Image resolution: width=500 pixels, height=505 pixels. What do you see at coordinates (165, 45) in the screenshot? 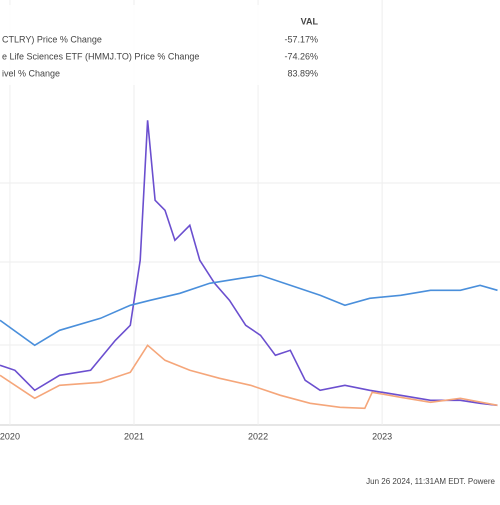
I see `legend-box` at bounding box center [165, 45].